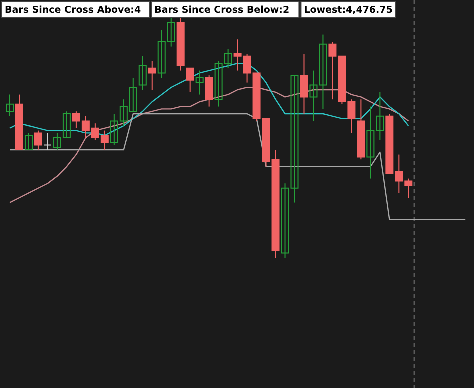  I want to click on text: Bars Since Cross Below:2, so click(222, 10).